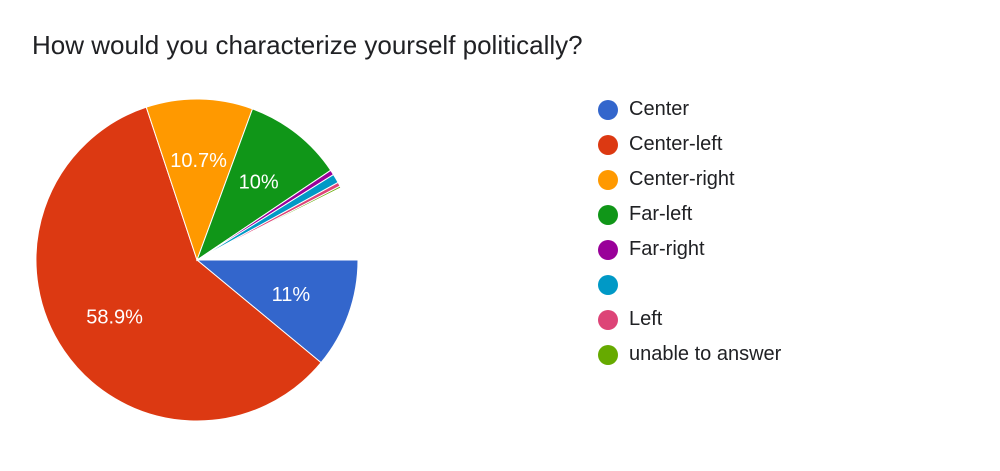 The width and height of the screenshot is (1000, 471). What do you see at coordinates (608, 354) in the screenshot?
I see `legend-swatch-unable-to-answer` at bounding box center [608, 354].